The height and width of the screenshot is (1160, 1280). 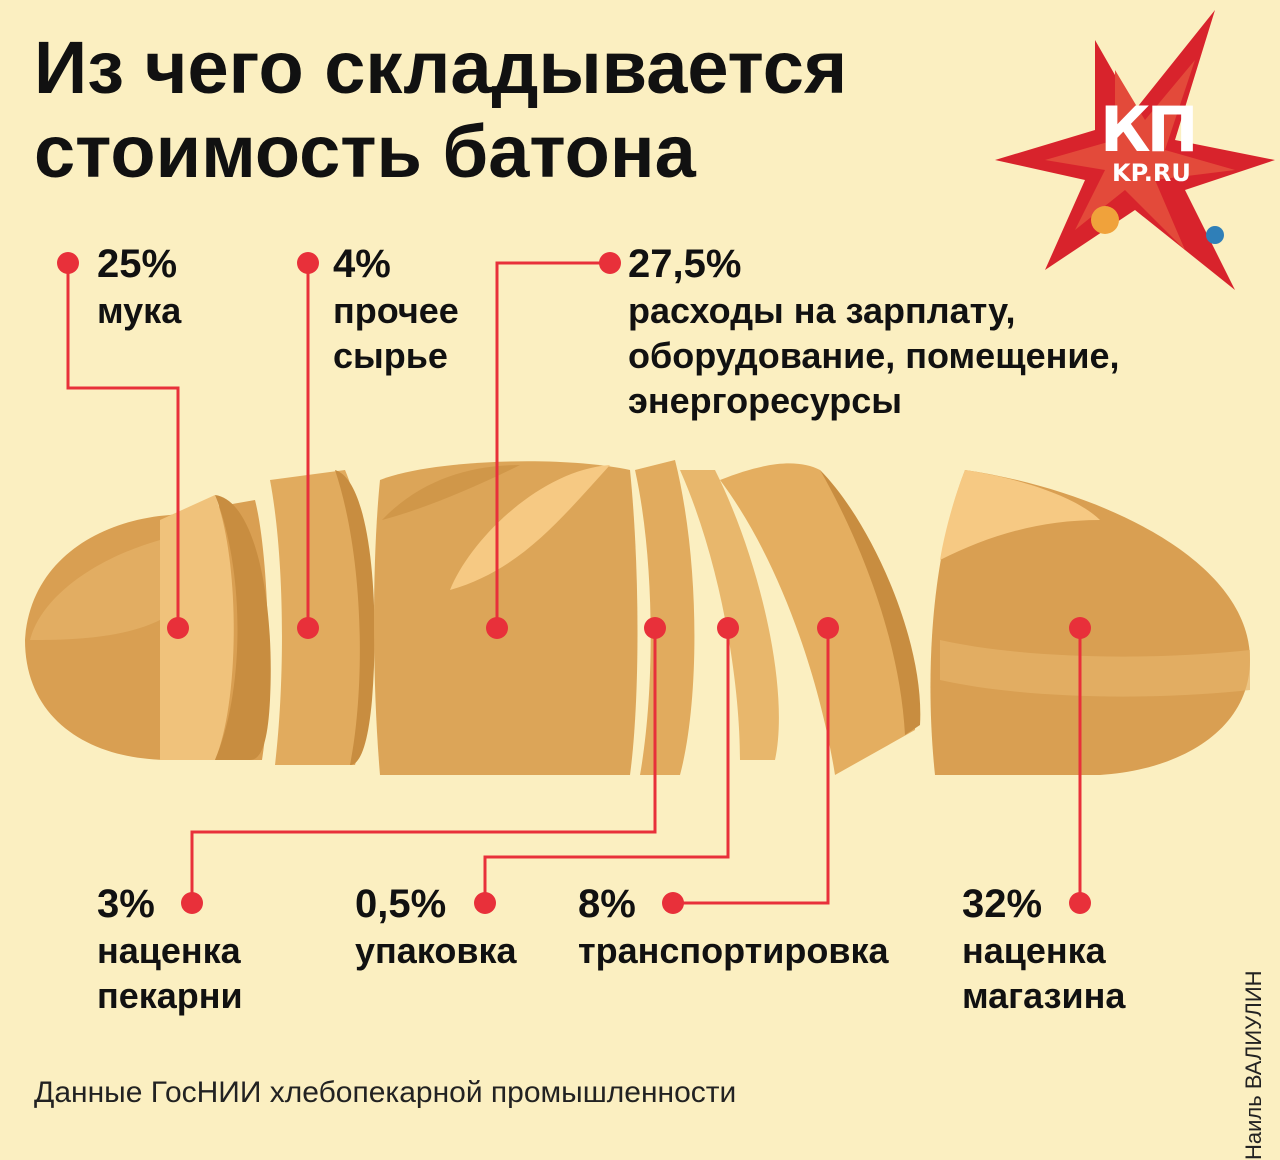 I want to click on segment-text: упаковка, so click(x=436, y=950).